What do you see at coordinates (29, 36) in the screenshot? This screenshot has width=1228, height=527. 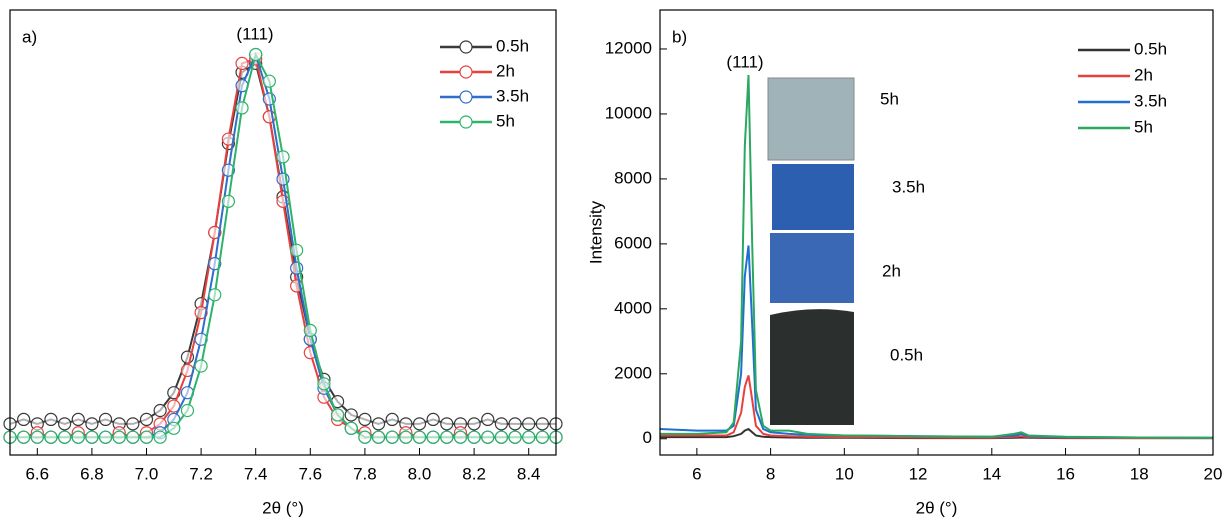 I see `panel-label: a)` at bounding box center [29, 36].